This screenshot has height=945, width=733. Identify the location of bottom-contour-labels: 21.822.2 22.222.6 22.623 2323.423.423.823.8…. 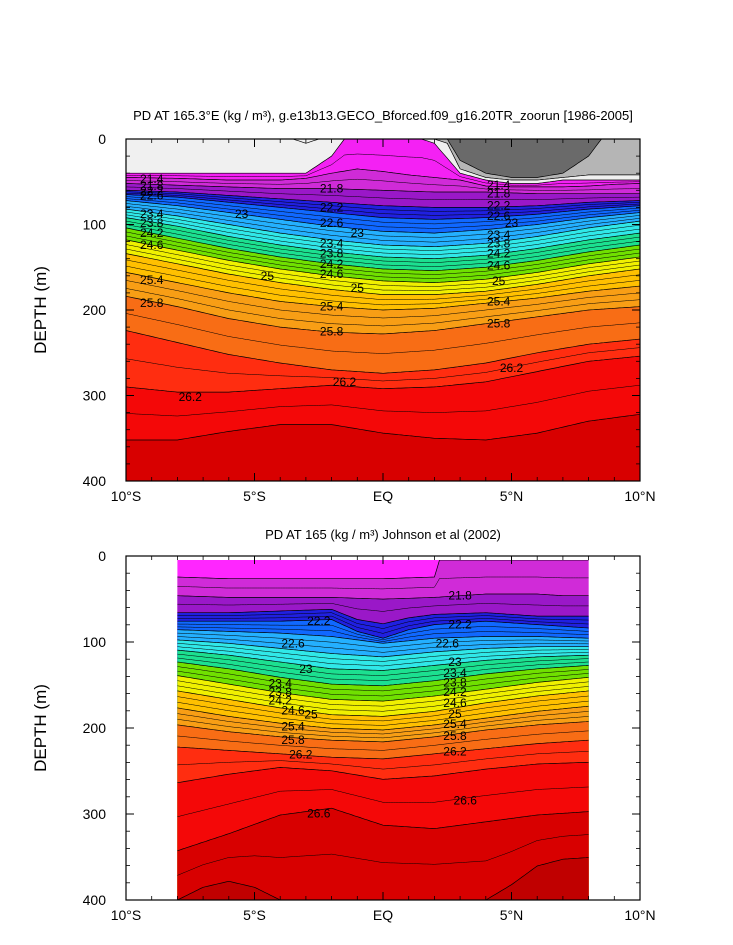
(373, 705).